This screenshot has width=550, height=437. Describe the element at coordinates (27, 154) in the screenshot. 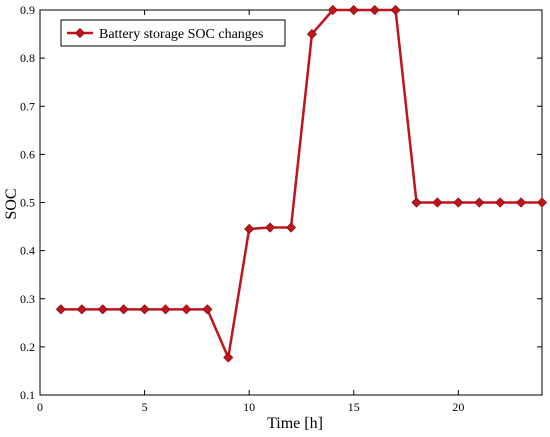

I see `y-tick-label: 0.6` at that location.